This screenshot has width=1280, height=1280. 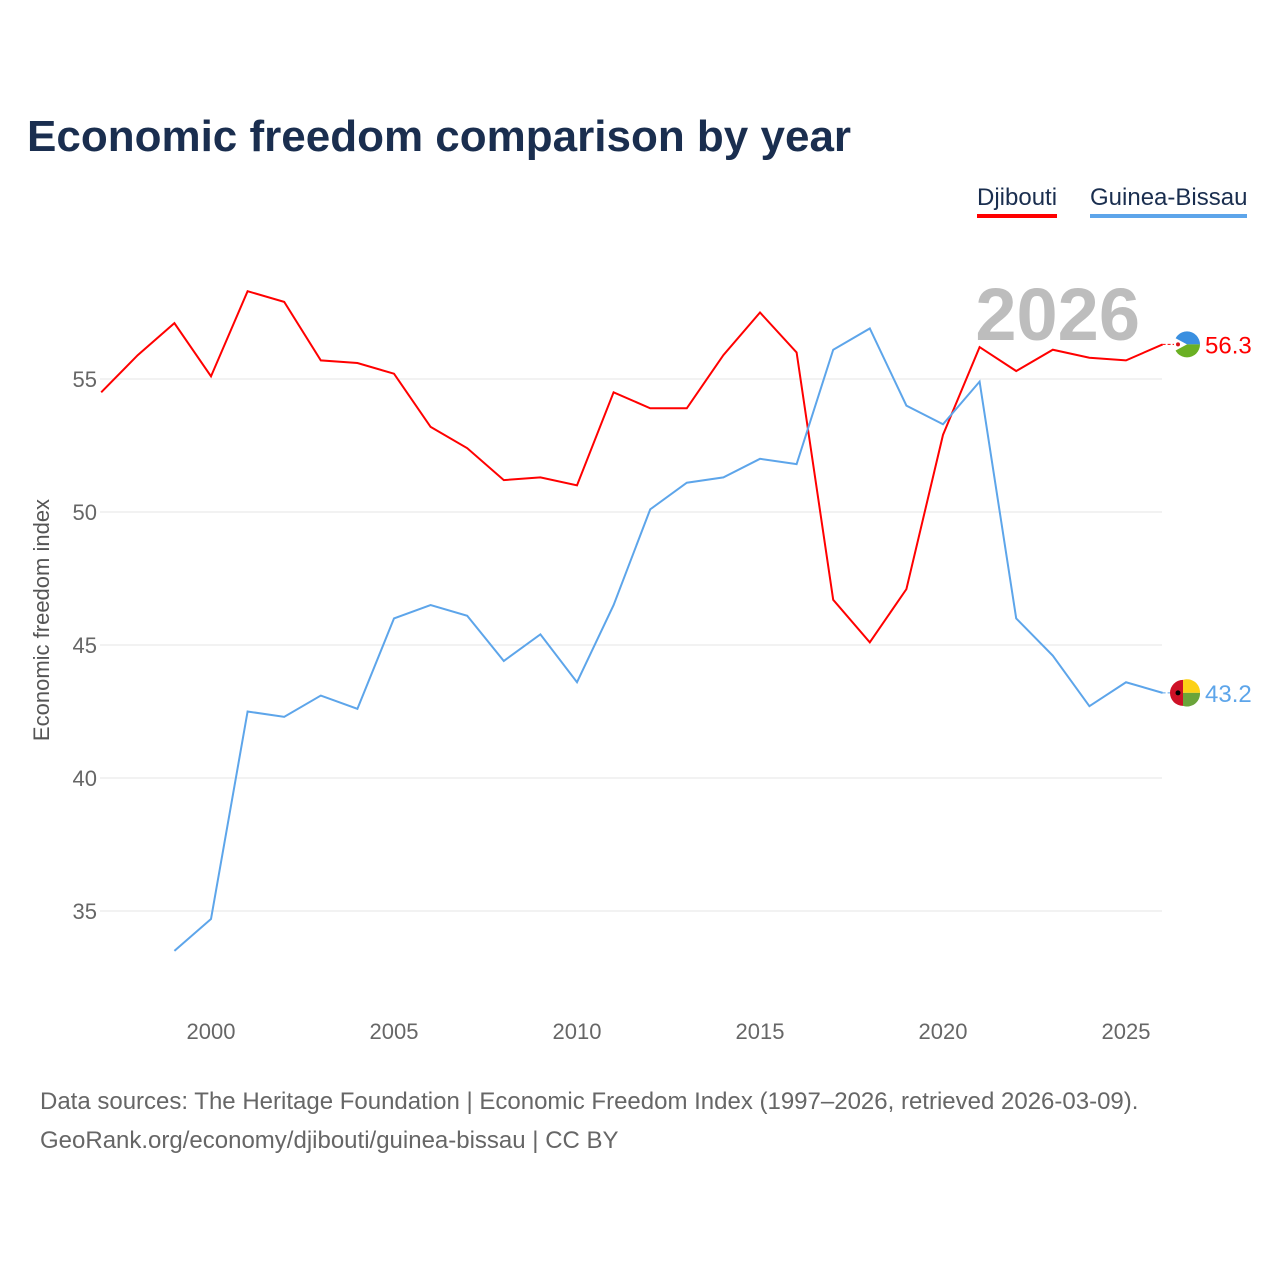 What do you see at coordinates (1126, 1031) in the screenshot?
I see `x-tick-label: 2025` at bounding box center [1126, 1031].